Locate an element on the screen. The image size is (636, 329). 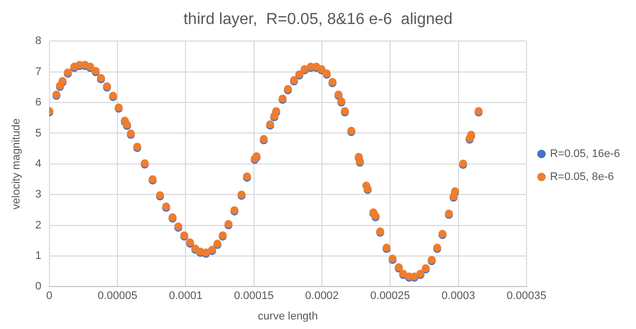
x-tick-label: 0.0003 is located at coordinates (458, 296).